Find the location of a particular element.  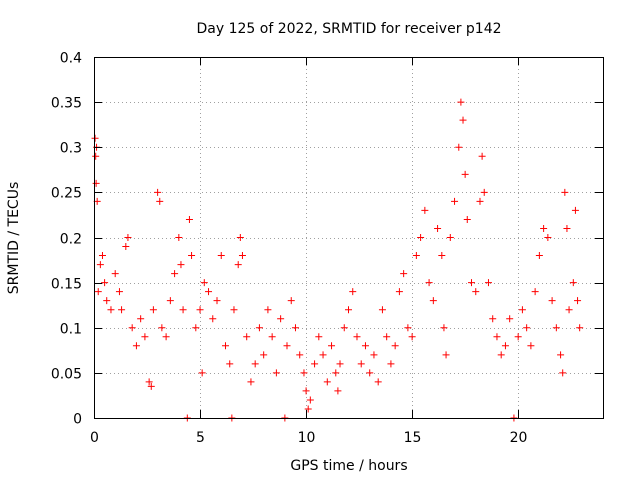

x-tick-label: 0 is located at coordinates (94, 438).